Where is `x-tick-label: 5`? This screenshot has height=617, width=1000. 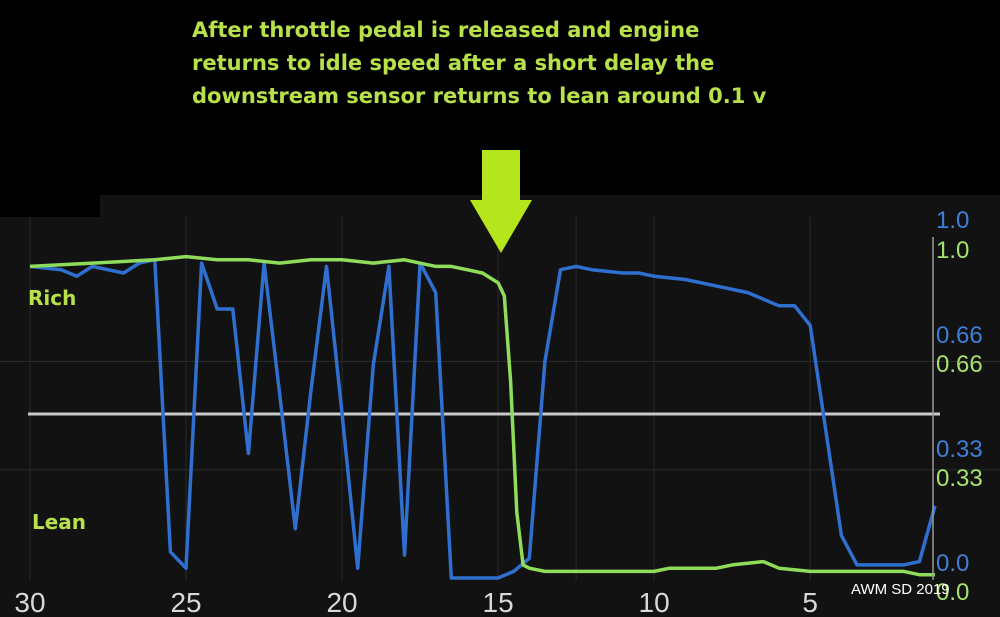 x-tick-label: 5 is located at coordinates (810, 602).